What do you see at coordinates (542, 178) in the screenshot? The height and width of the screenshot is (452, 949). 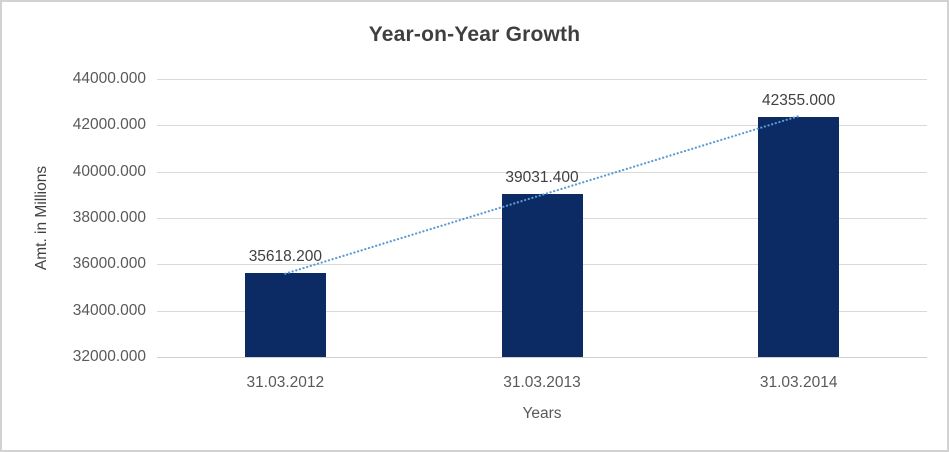 I see `bar-data-label: 39031.400` at bounding box center [542, 178].